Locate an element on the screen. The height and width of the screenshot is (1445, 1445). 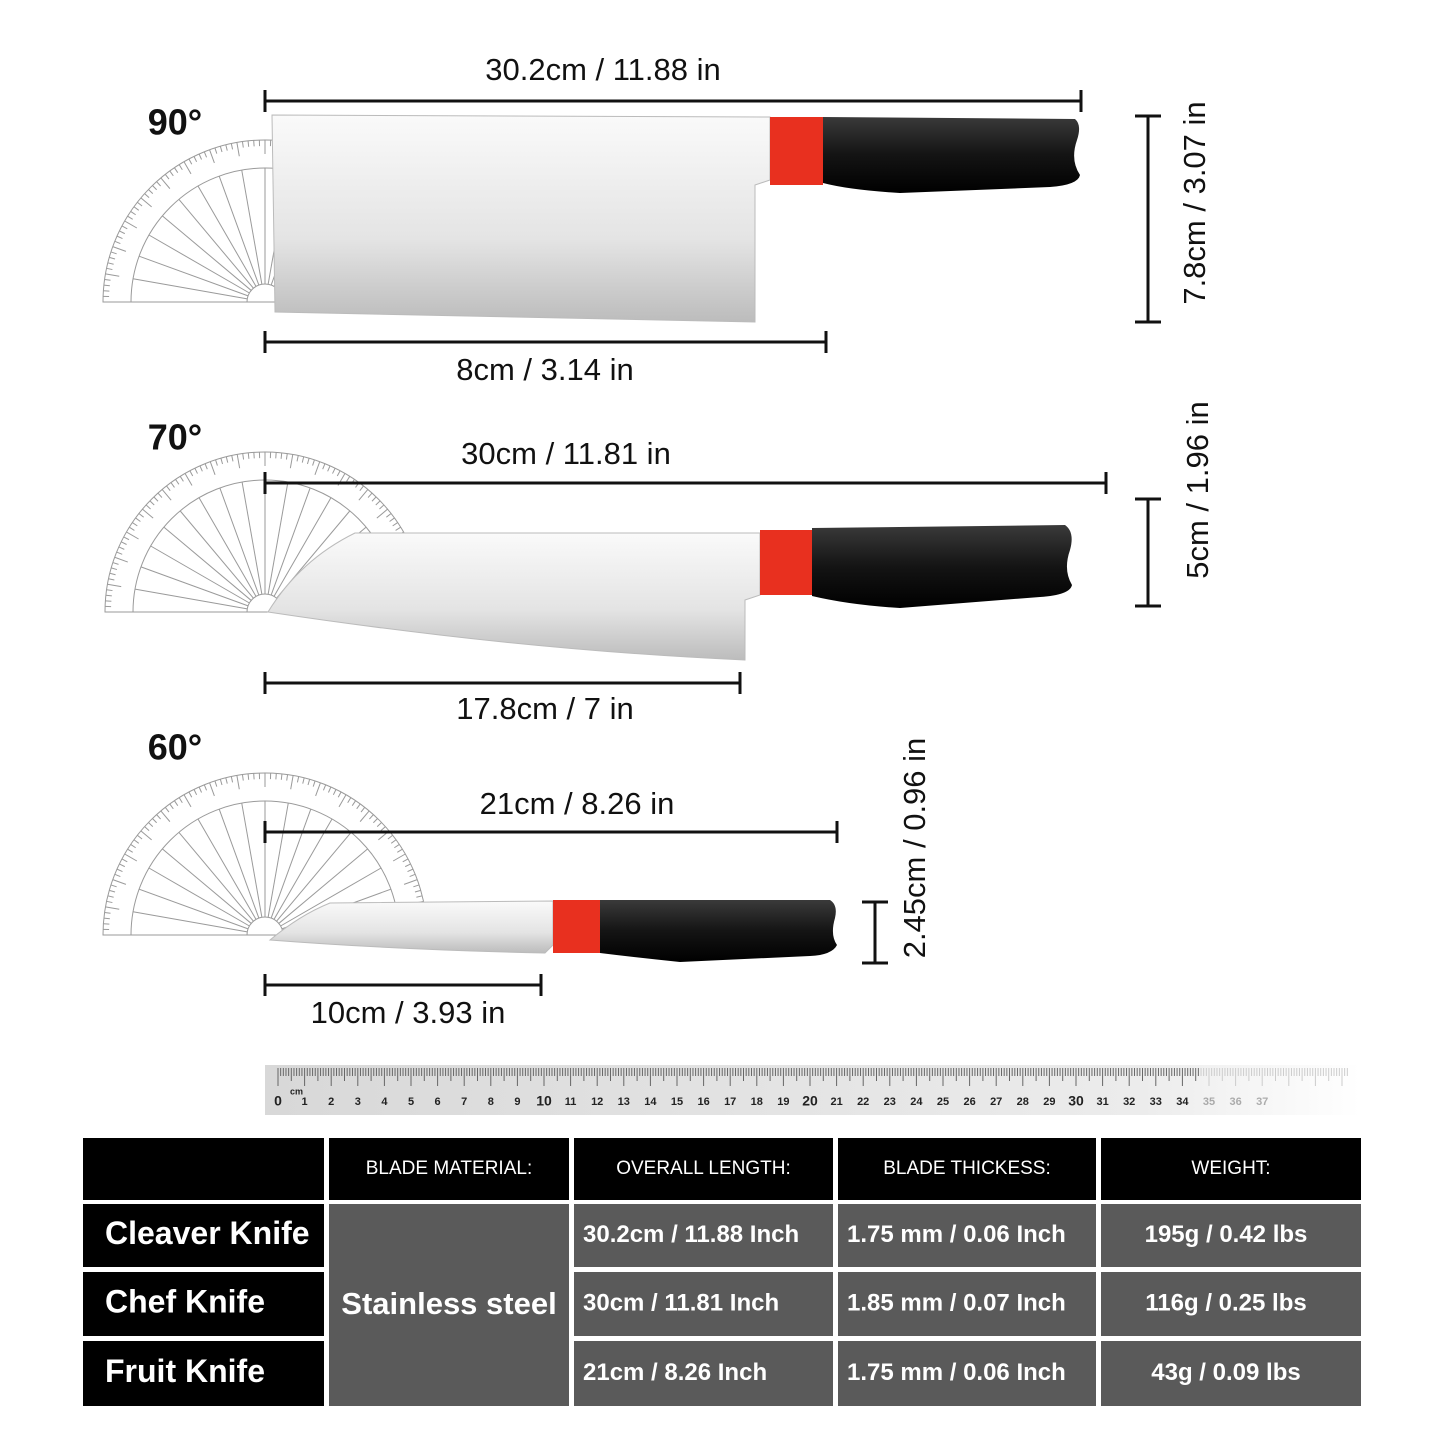
ruler-label: 29 is located at coordinates (1049, 1102).